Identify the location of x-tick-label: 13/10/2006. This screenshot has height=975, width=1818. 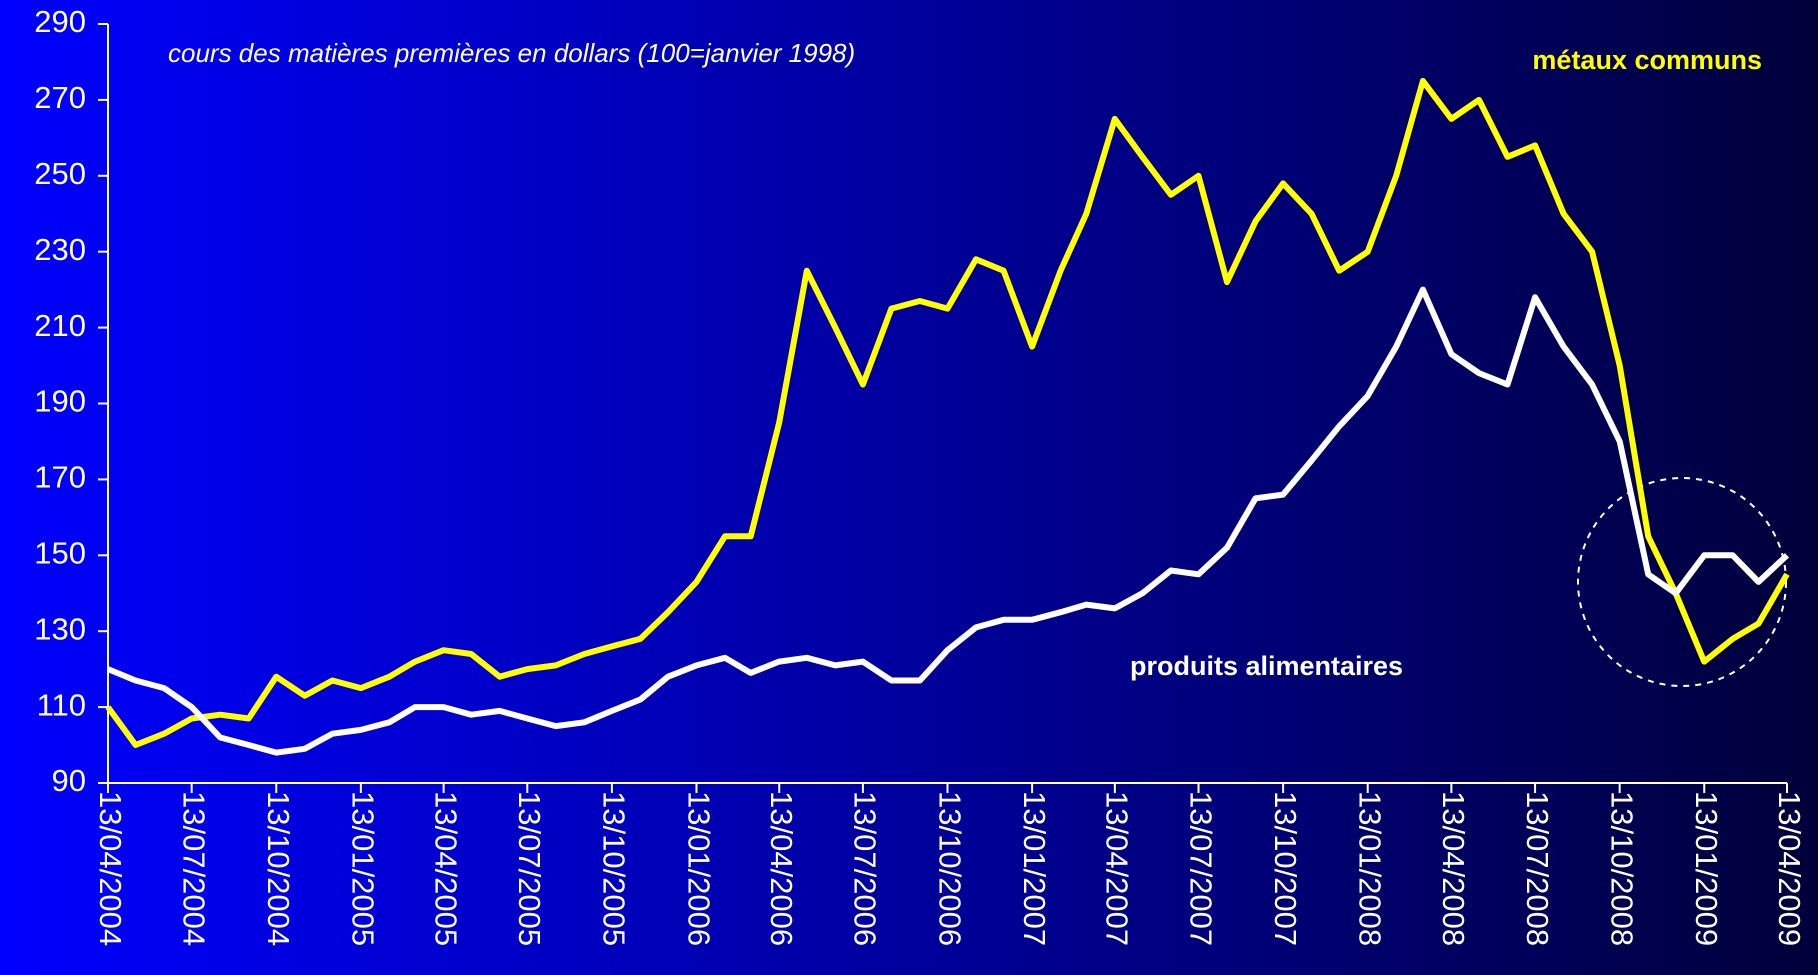
(949, 868).